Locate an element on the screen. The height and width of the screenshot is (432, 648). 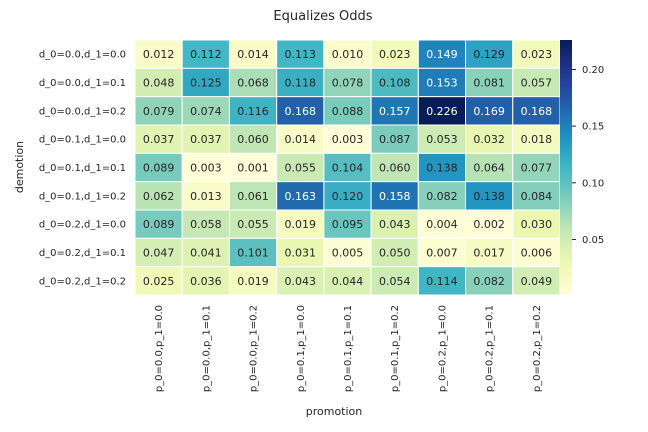
cell-value-label: 0.062 is located at coordinates (159, 196).